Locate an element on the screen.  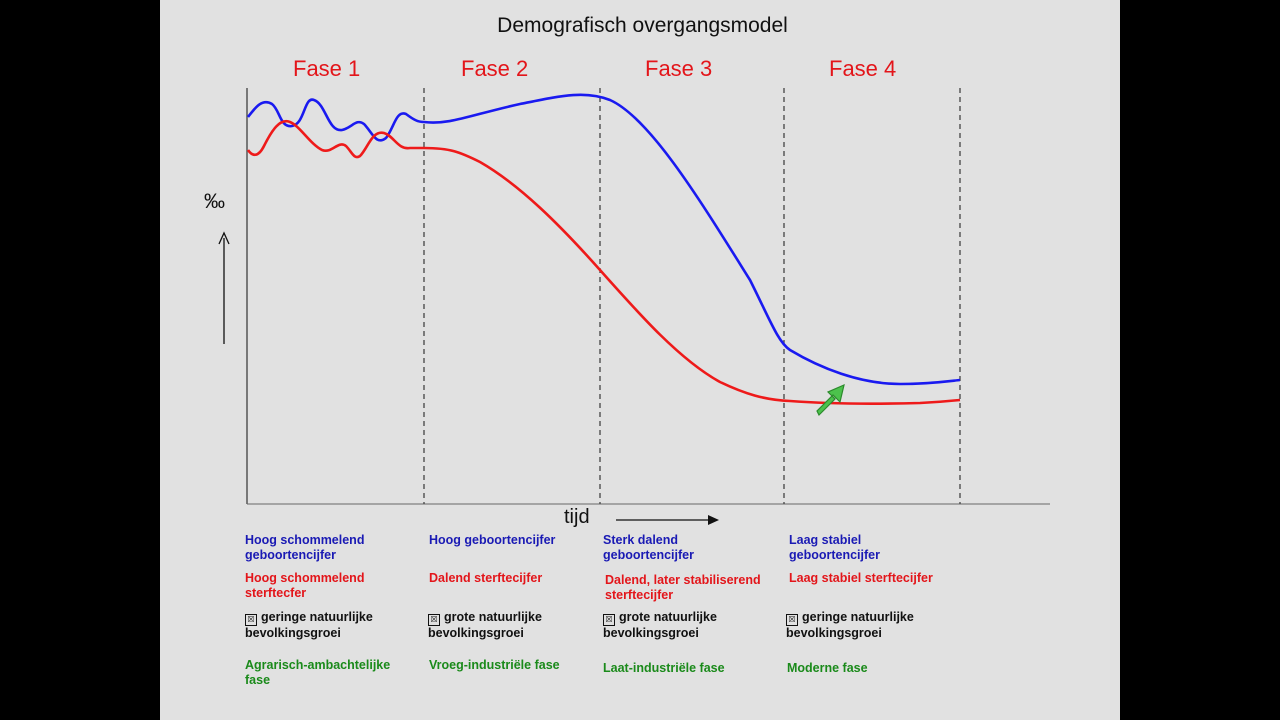
green-arrow-icon is located at coordinates (830, 400).